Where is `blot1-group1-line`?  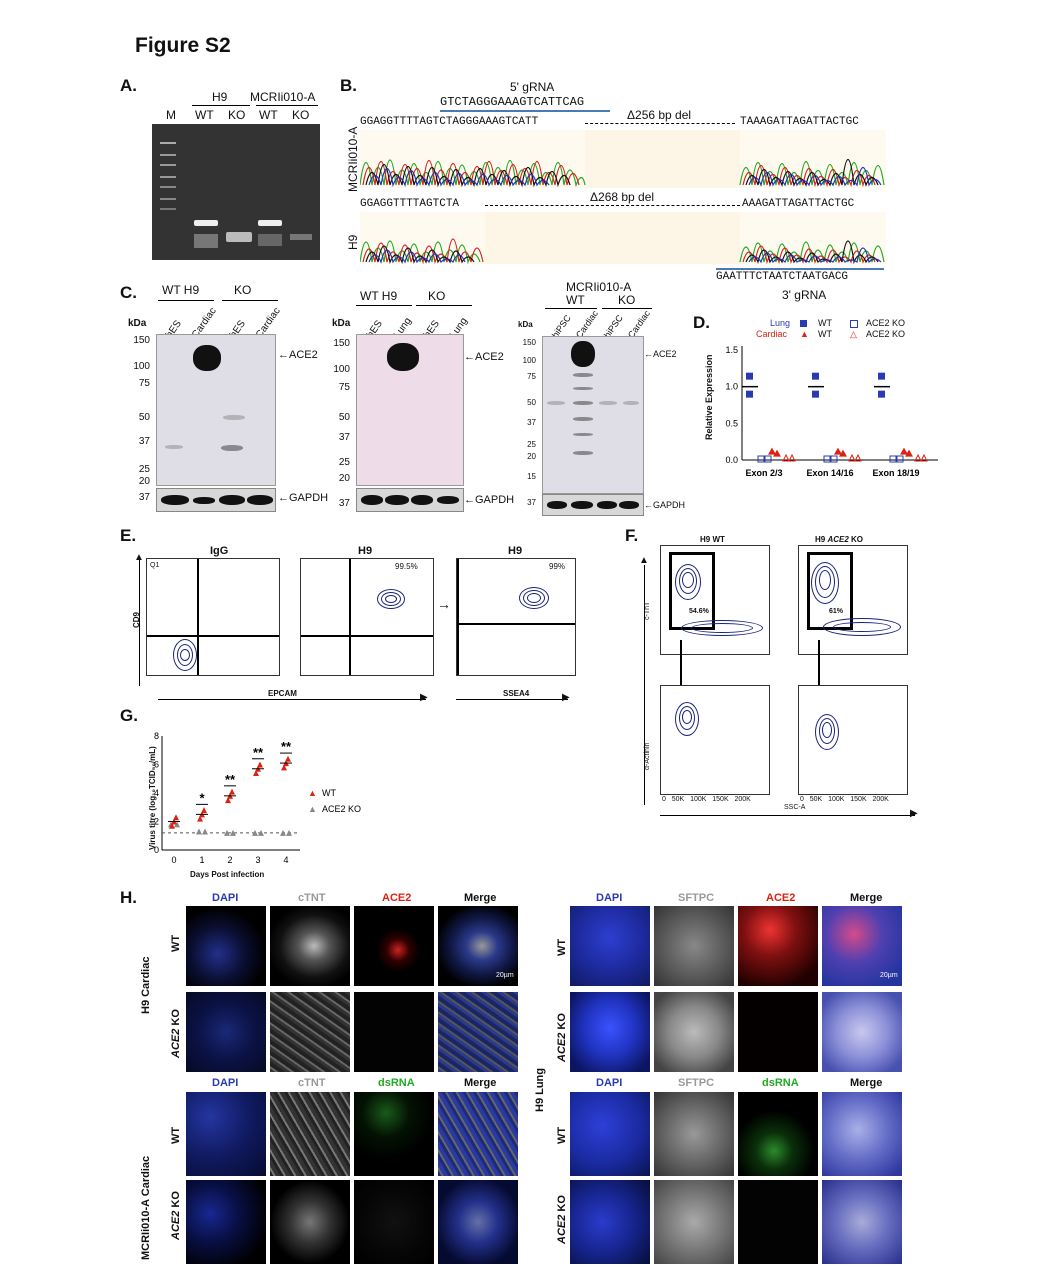
blot1-group1-line is located at coordinates (186, 300).